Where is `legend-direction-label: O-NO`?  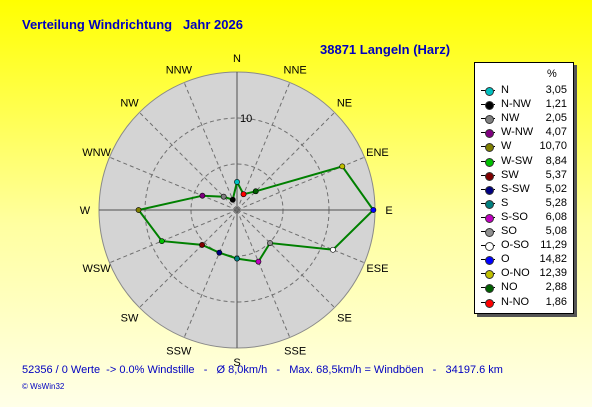 legend-direction-label: O-NO is located at coordinates (515, 273).